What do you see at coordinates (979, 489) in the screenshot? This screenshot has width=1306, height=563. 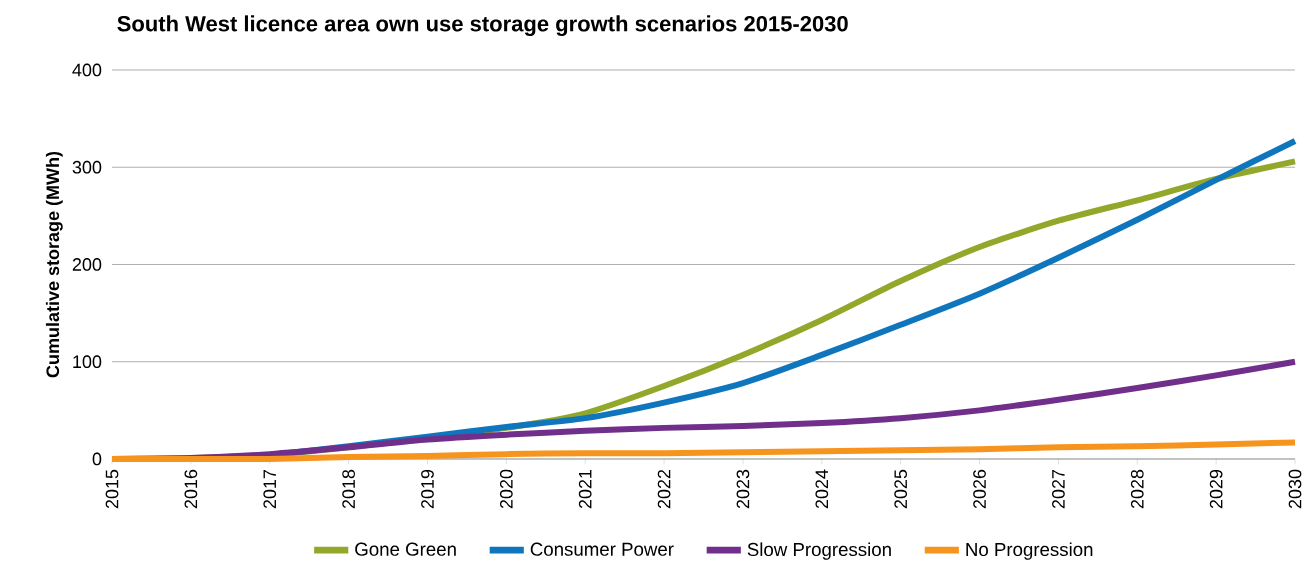 I see `x-tick-label: 2026` at bounding box center [979, 489].